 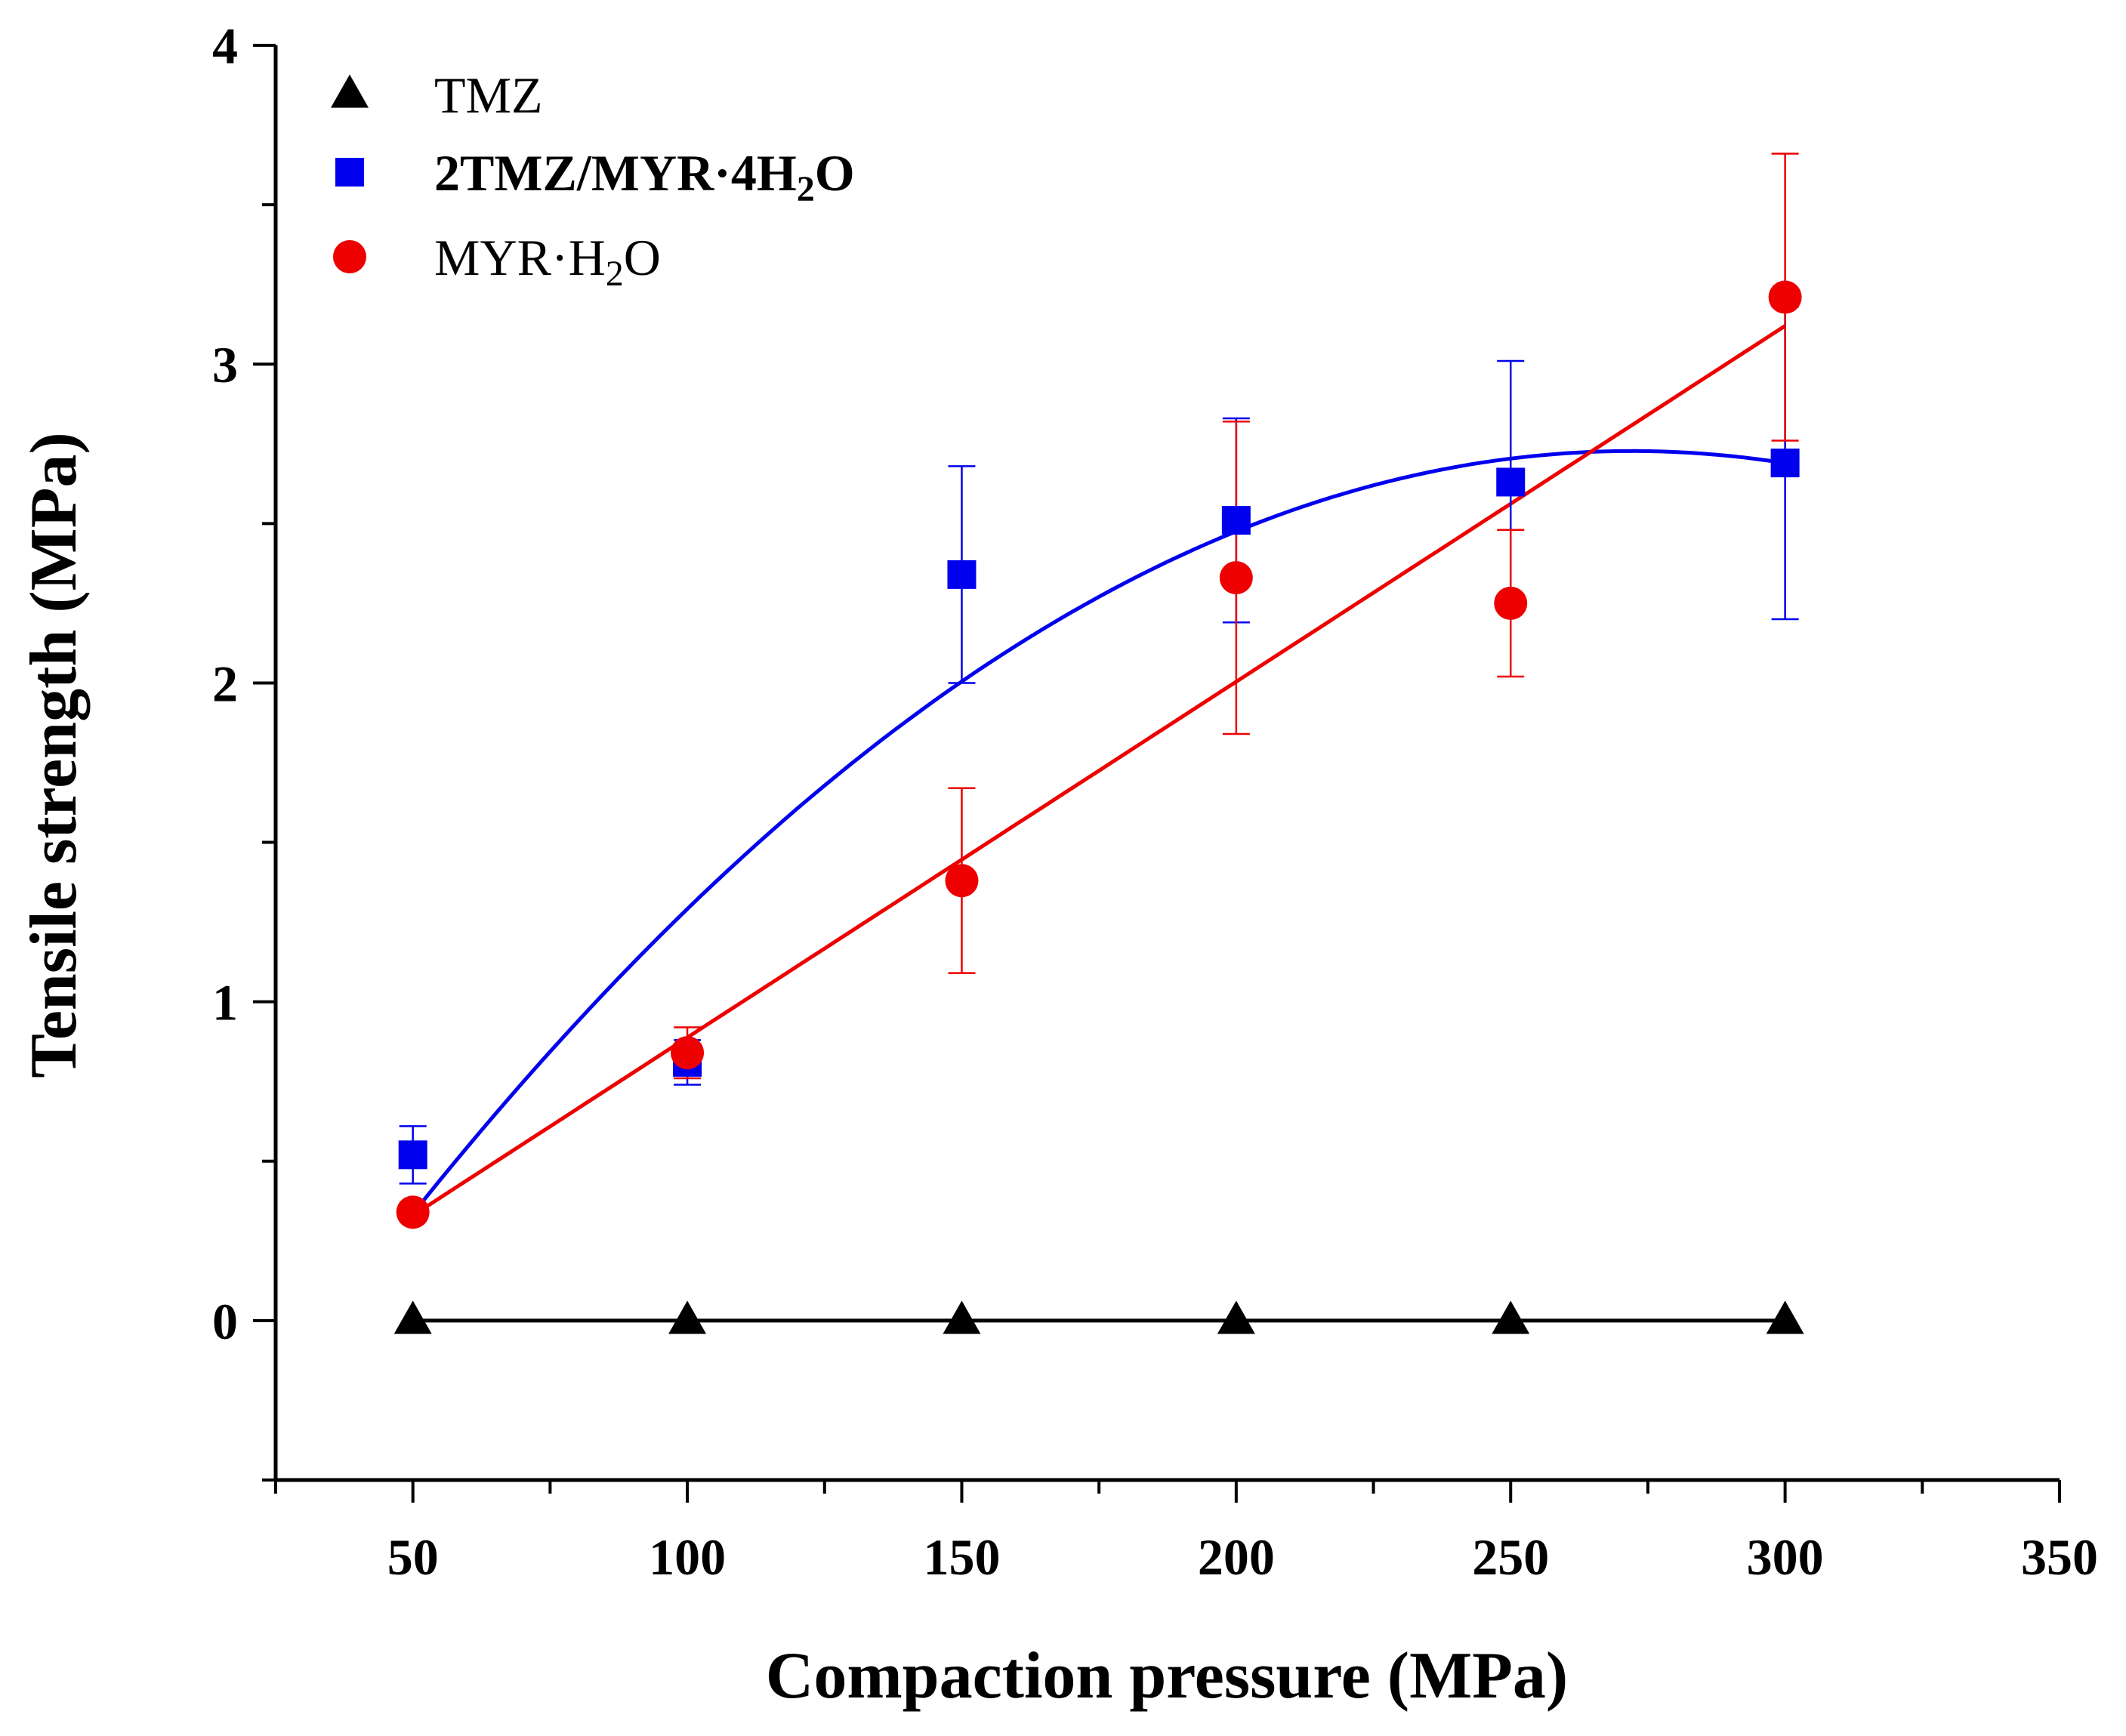 What do you see at coordinates (488, 95) in the screenshot?
I see `legend-label: TMZ` at bounding box center [488, 95].